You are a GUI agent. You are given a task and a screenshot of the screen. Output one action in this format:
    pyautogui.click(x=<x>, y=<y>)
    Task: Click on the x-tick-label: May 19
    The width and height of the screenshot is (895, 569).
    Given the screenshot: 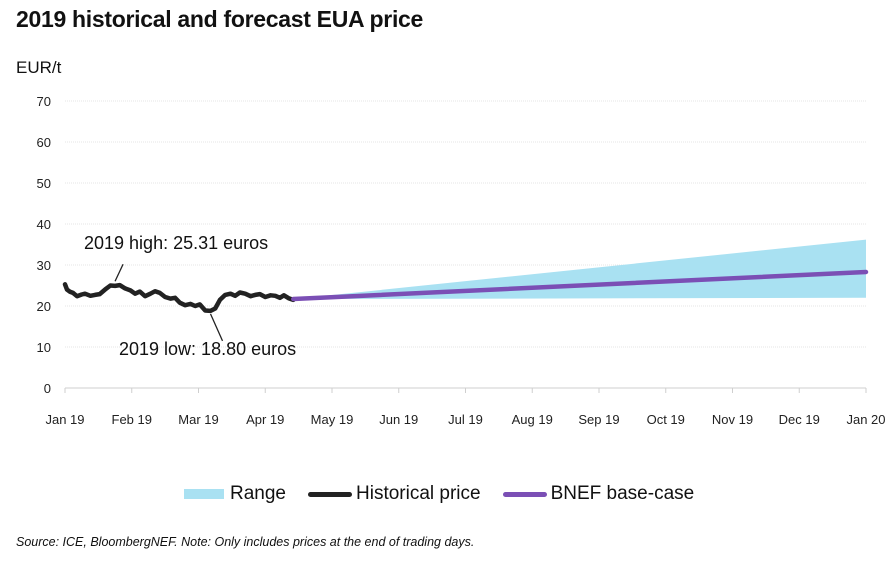 What is the action you would take?
    pyautogui.click(x=332, y=419)
    